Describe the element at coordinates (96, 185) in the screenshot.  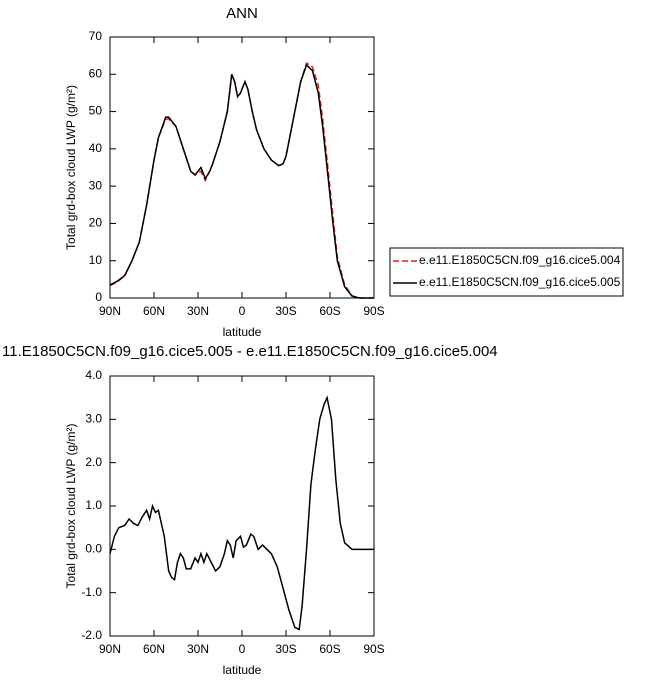
I see `y-tick-label: 30` at that location.